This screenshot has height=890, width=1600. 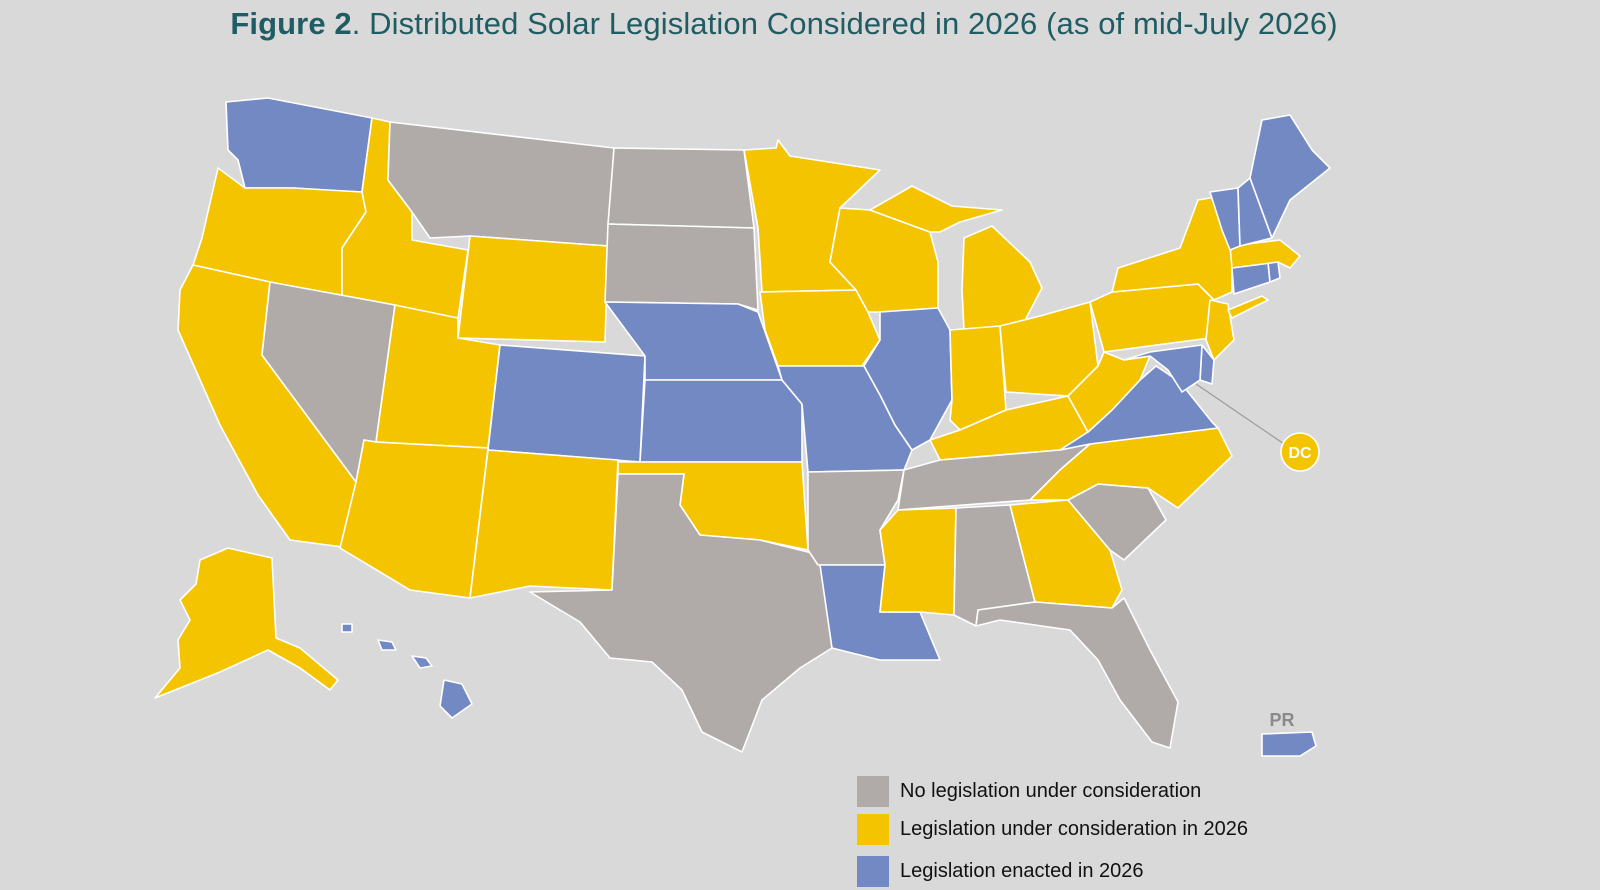 I want to click on state-MT, so click(x=501, y=184).